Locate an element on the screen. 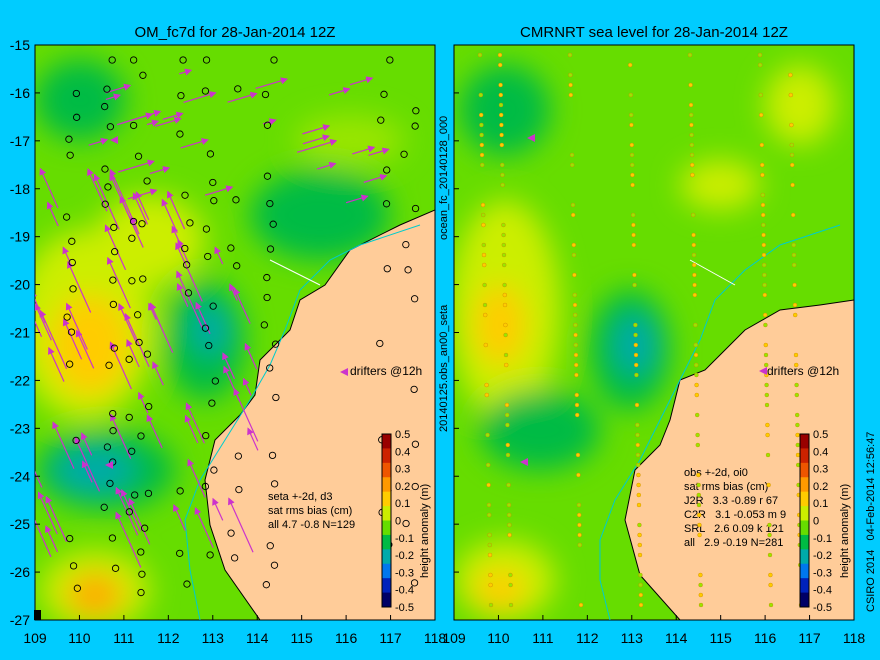  lat-tick-label: -19 is located at coordinates (20, 237).